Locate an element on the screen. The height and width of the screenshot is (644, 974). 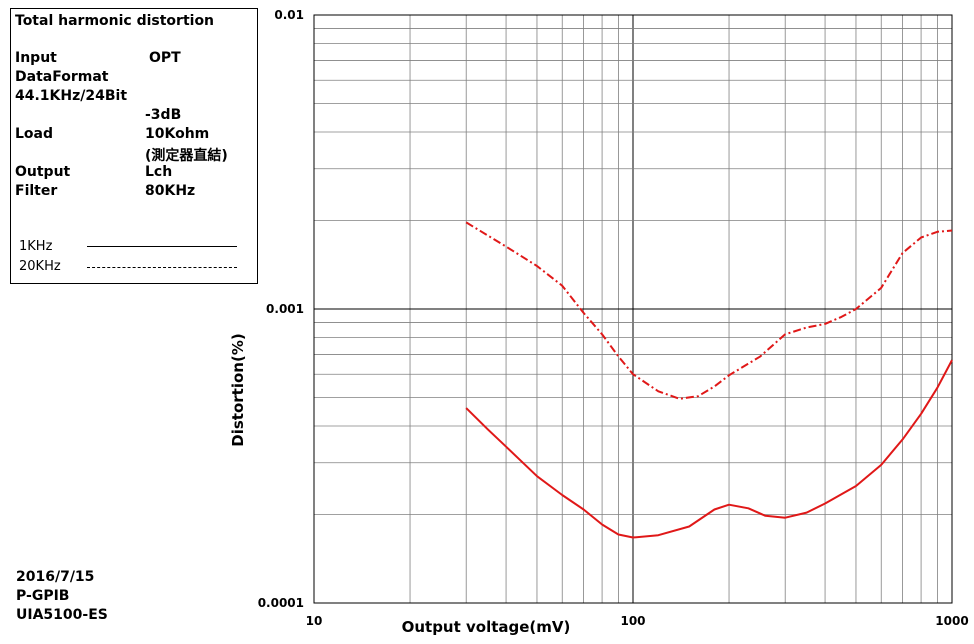
info-value-filter: 80KHz is located at coordinates (170, 191).